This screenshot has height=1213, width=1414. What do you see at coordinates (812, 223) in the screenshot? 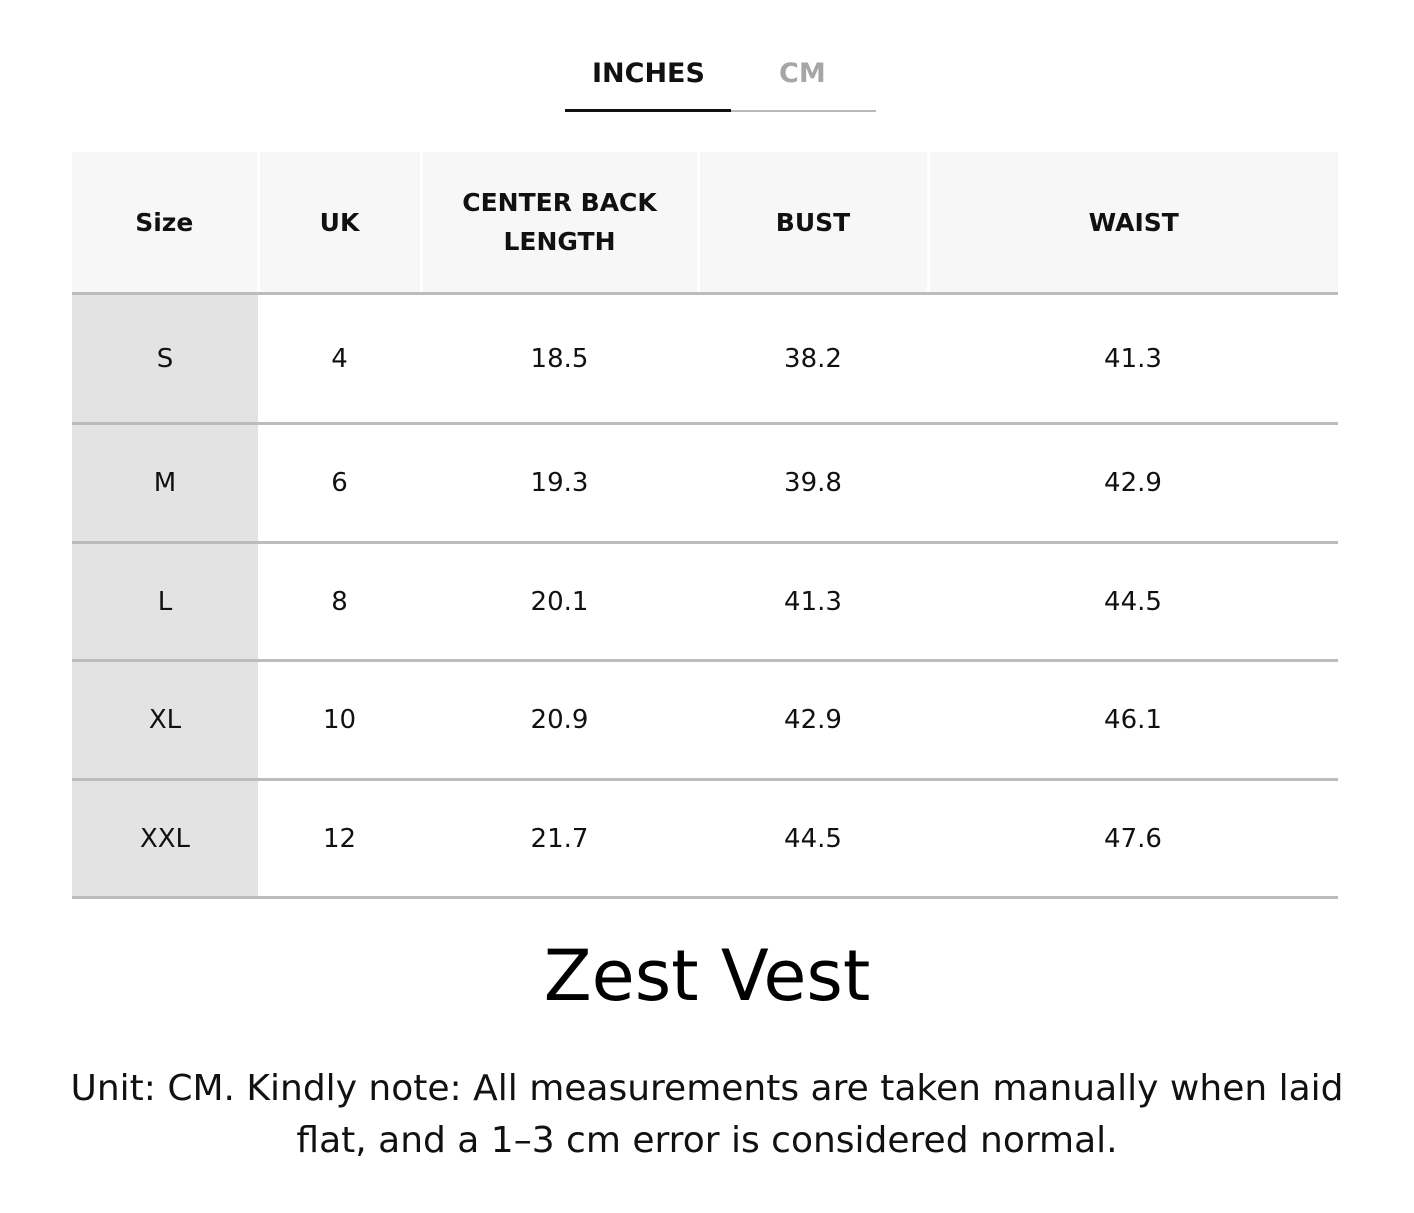
I see `header-cell: BUST` at bounding box center [812, 223].